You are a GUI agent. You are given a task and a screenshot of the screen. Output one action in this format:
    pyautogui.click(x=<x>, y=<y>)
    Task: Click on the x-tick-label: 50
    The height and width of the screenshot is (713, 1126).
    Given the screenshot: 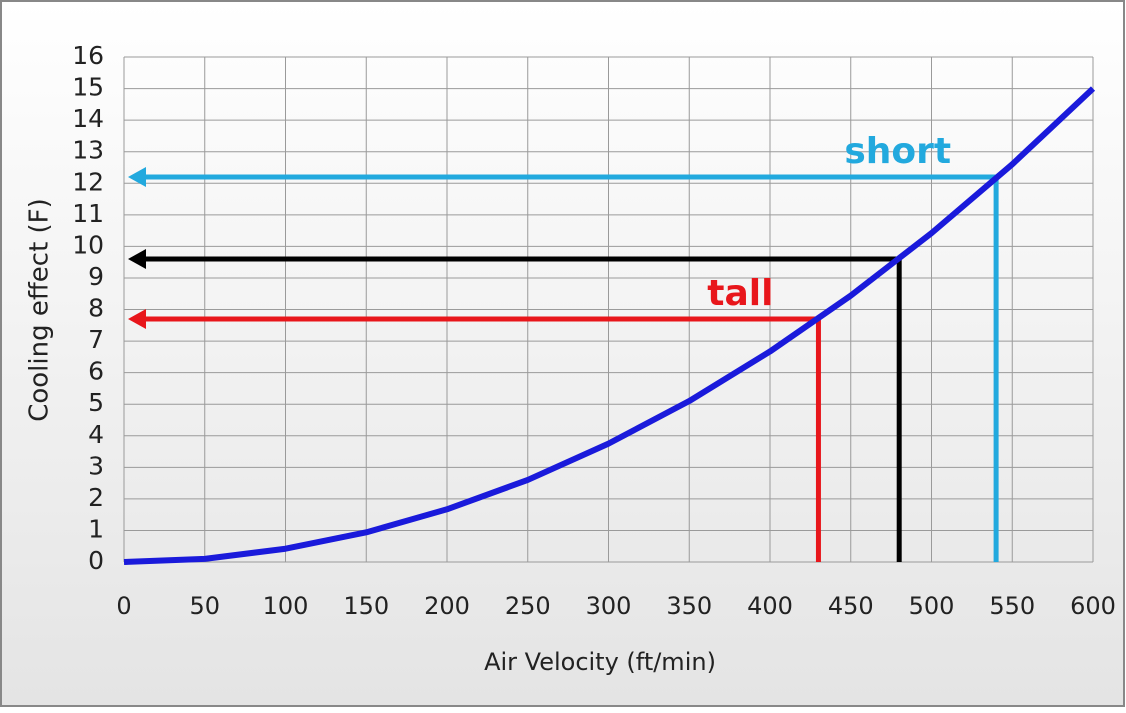 What is the action you would take?
    pyautogui.click(x=204, y=606)
    